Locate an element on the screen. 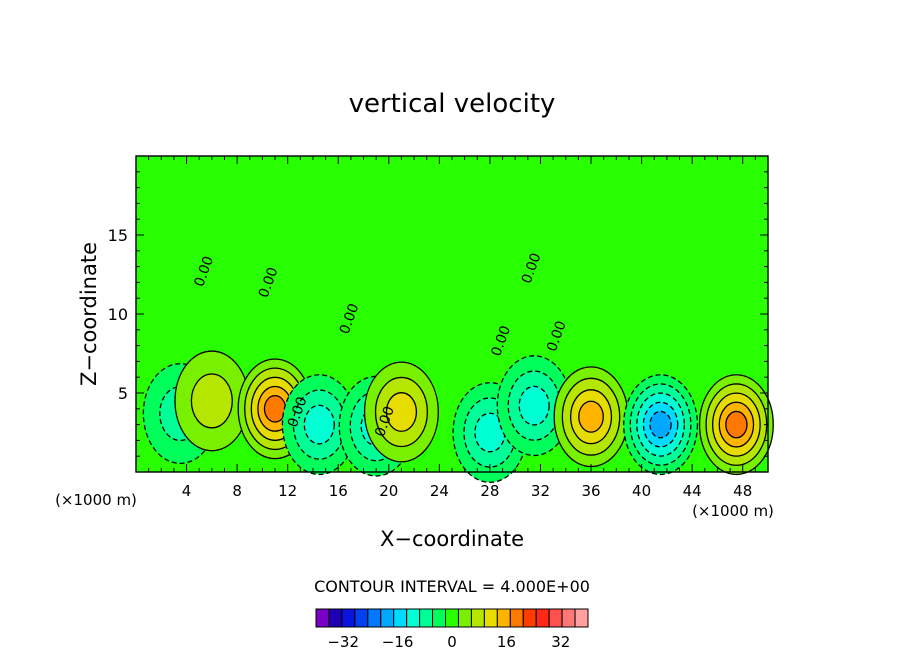  x-tick-label: 44 is located at coordinates (692, 491).